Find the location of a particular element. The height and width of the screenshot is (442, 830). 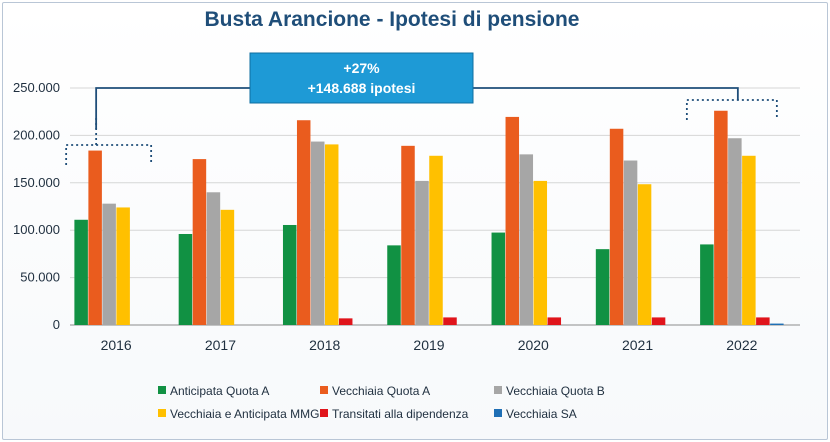

x-tick-label: 2018 is located at coordinates (324, 345).